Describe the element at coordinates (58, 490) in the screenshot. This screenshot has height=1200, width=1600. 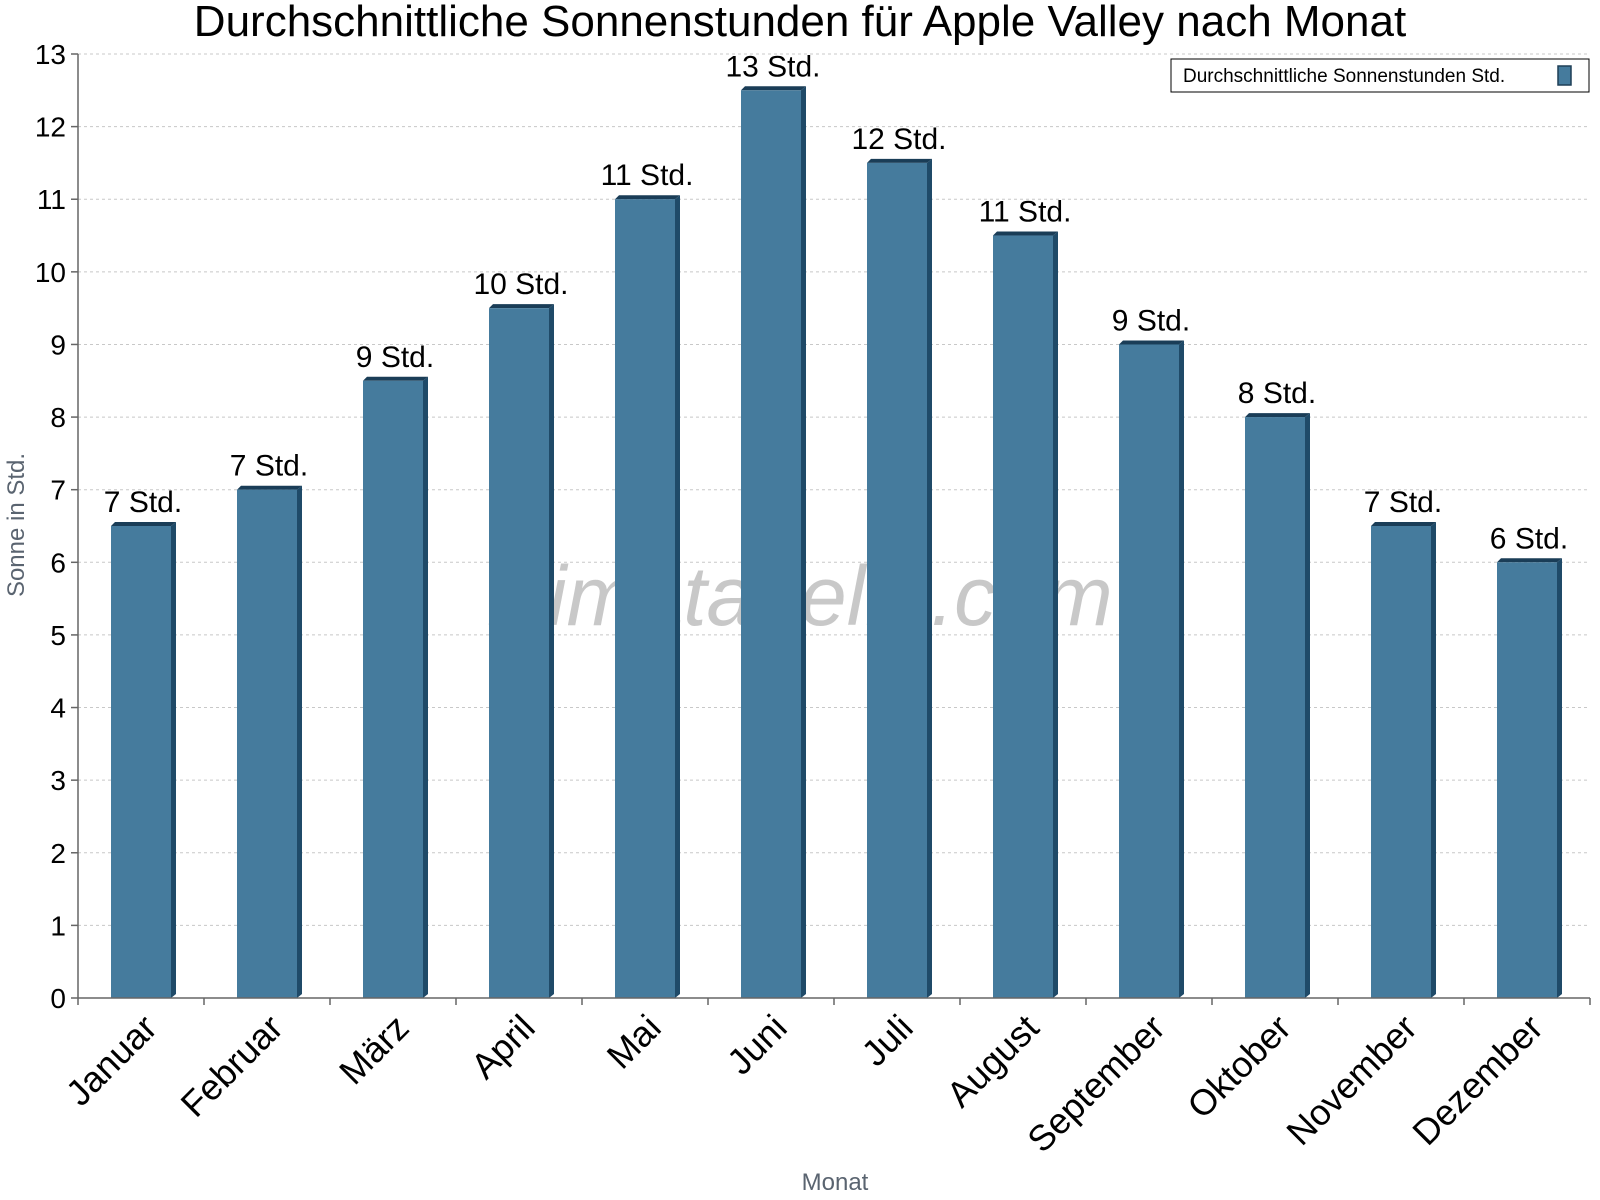
I see `y-tick-label: 7` at that location.